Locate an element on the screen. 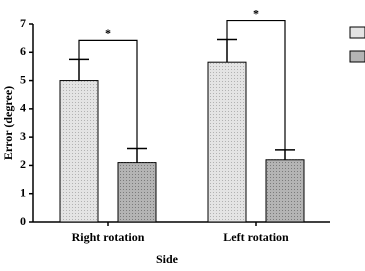  x-tick-label: Left rotation is located at coordinates (256, 237).